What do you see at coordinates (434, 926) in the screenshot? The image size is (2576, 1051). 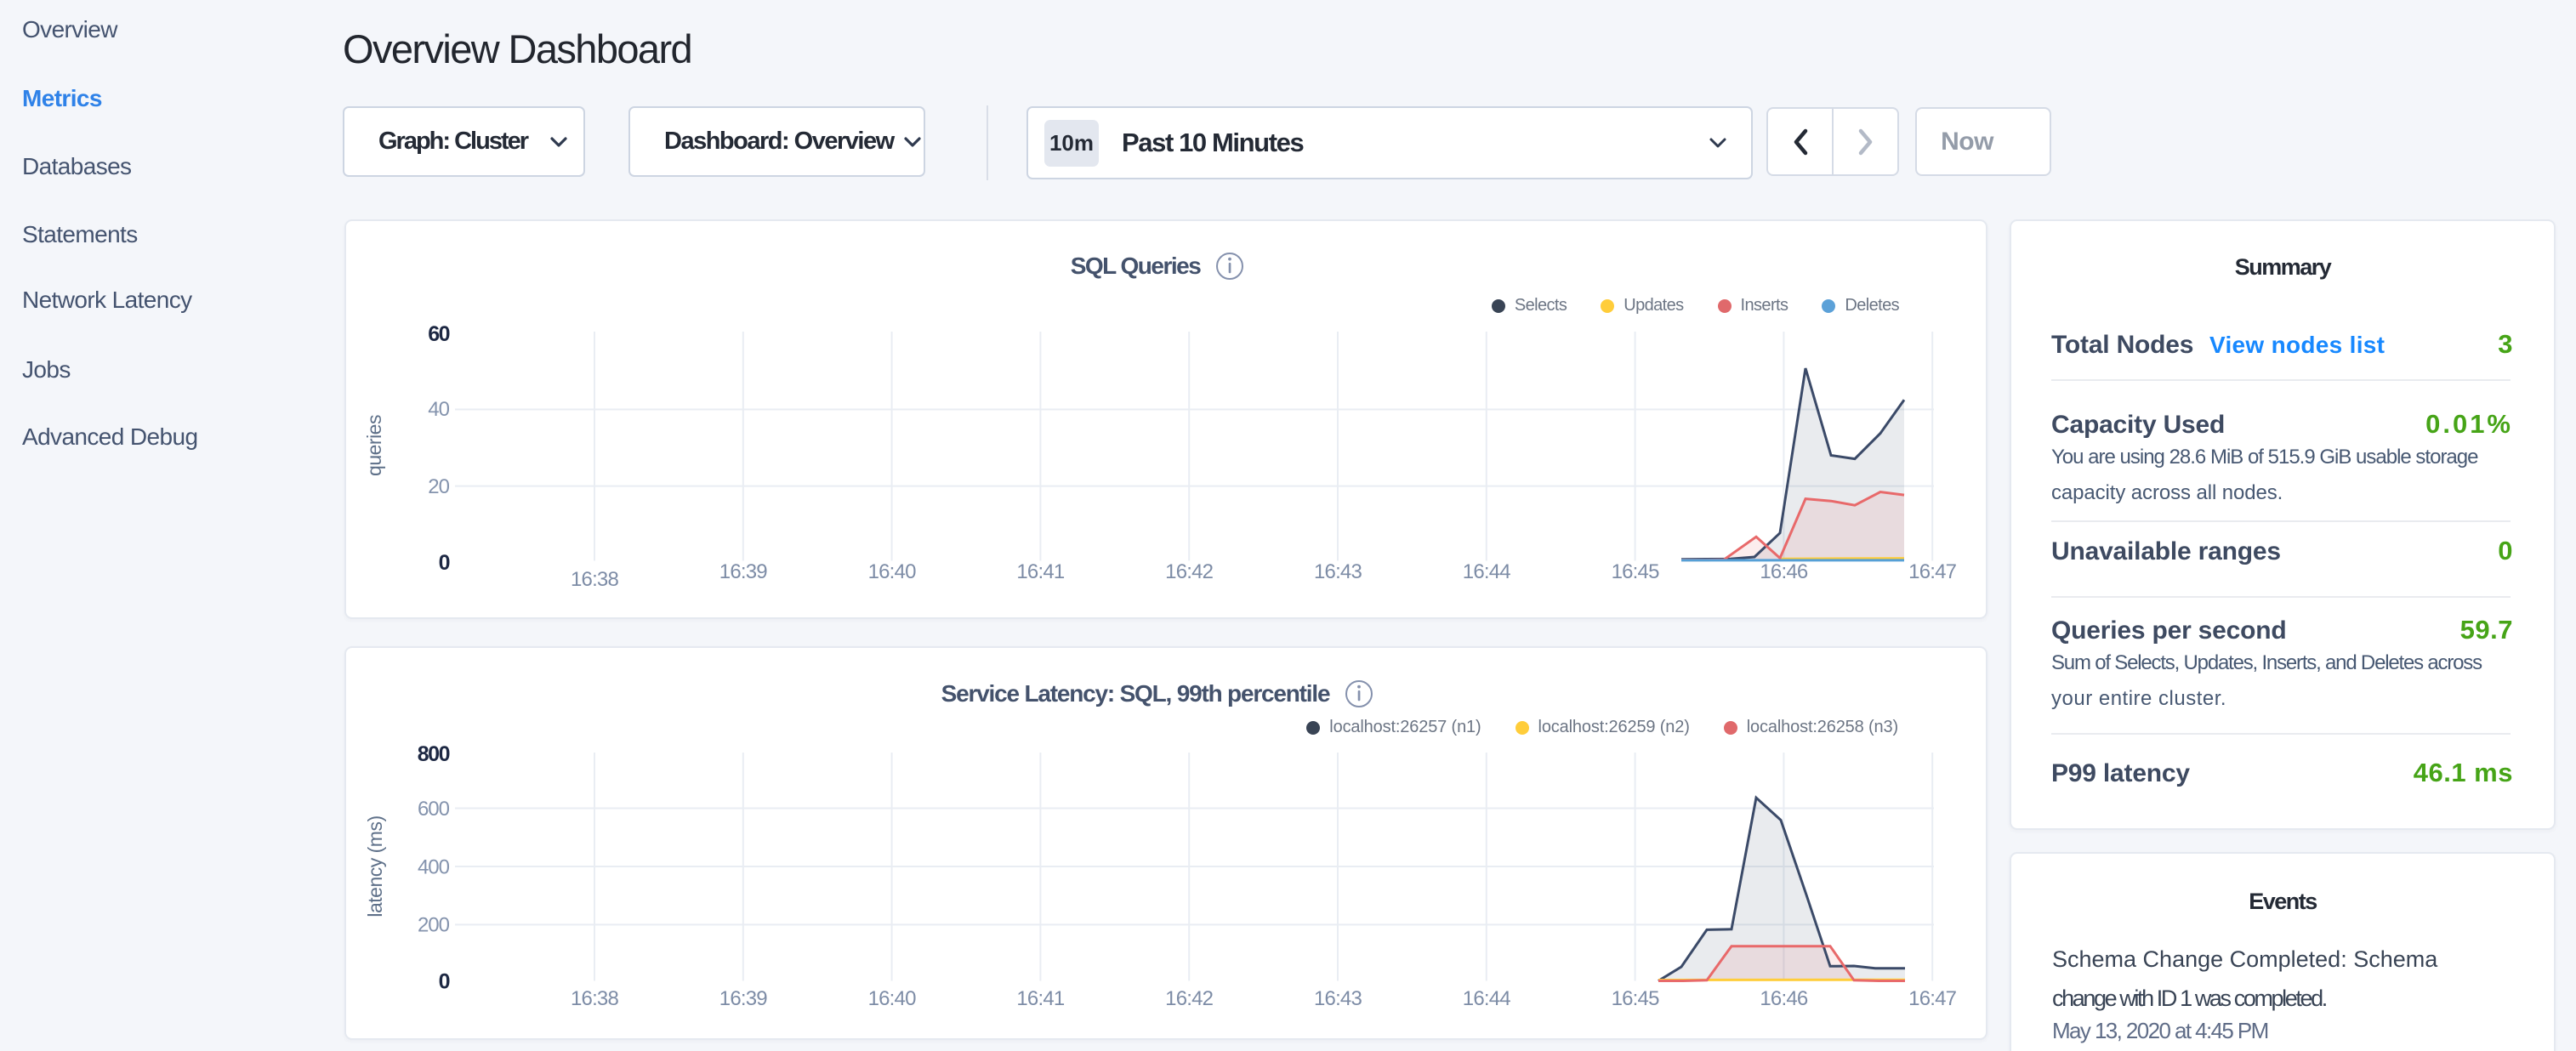 I see `svg-text: 200` at bounding box center [434, 926].